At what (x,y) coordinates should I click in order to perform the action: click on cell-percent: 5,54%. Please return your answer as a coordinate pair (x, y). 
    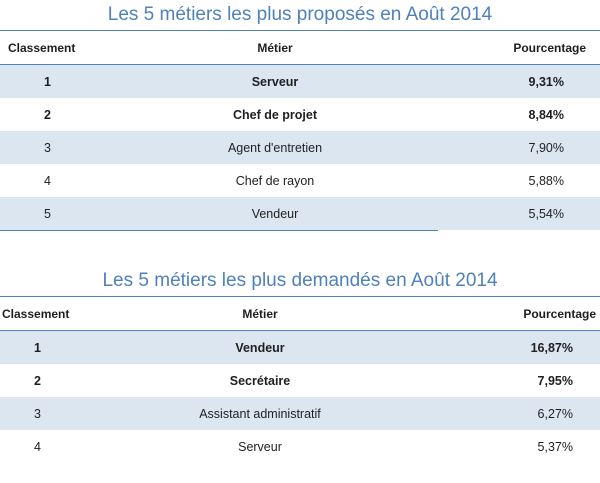
    Looking at the image, I should click on (546, 213).